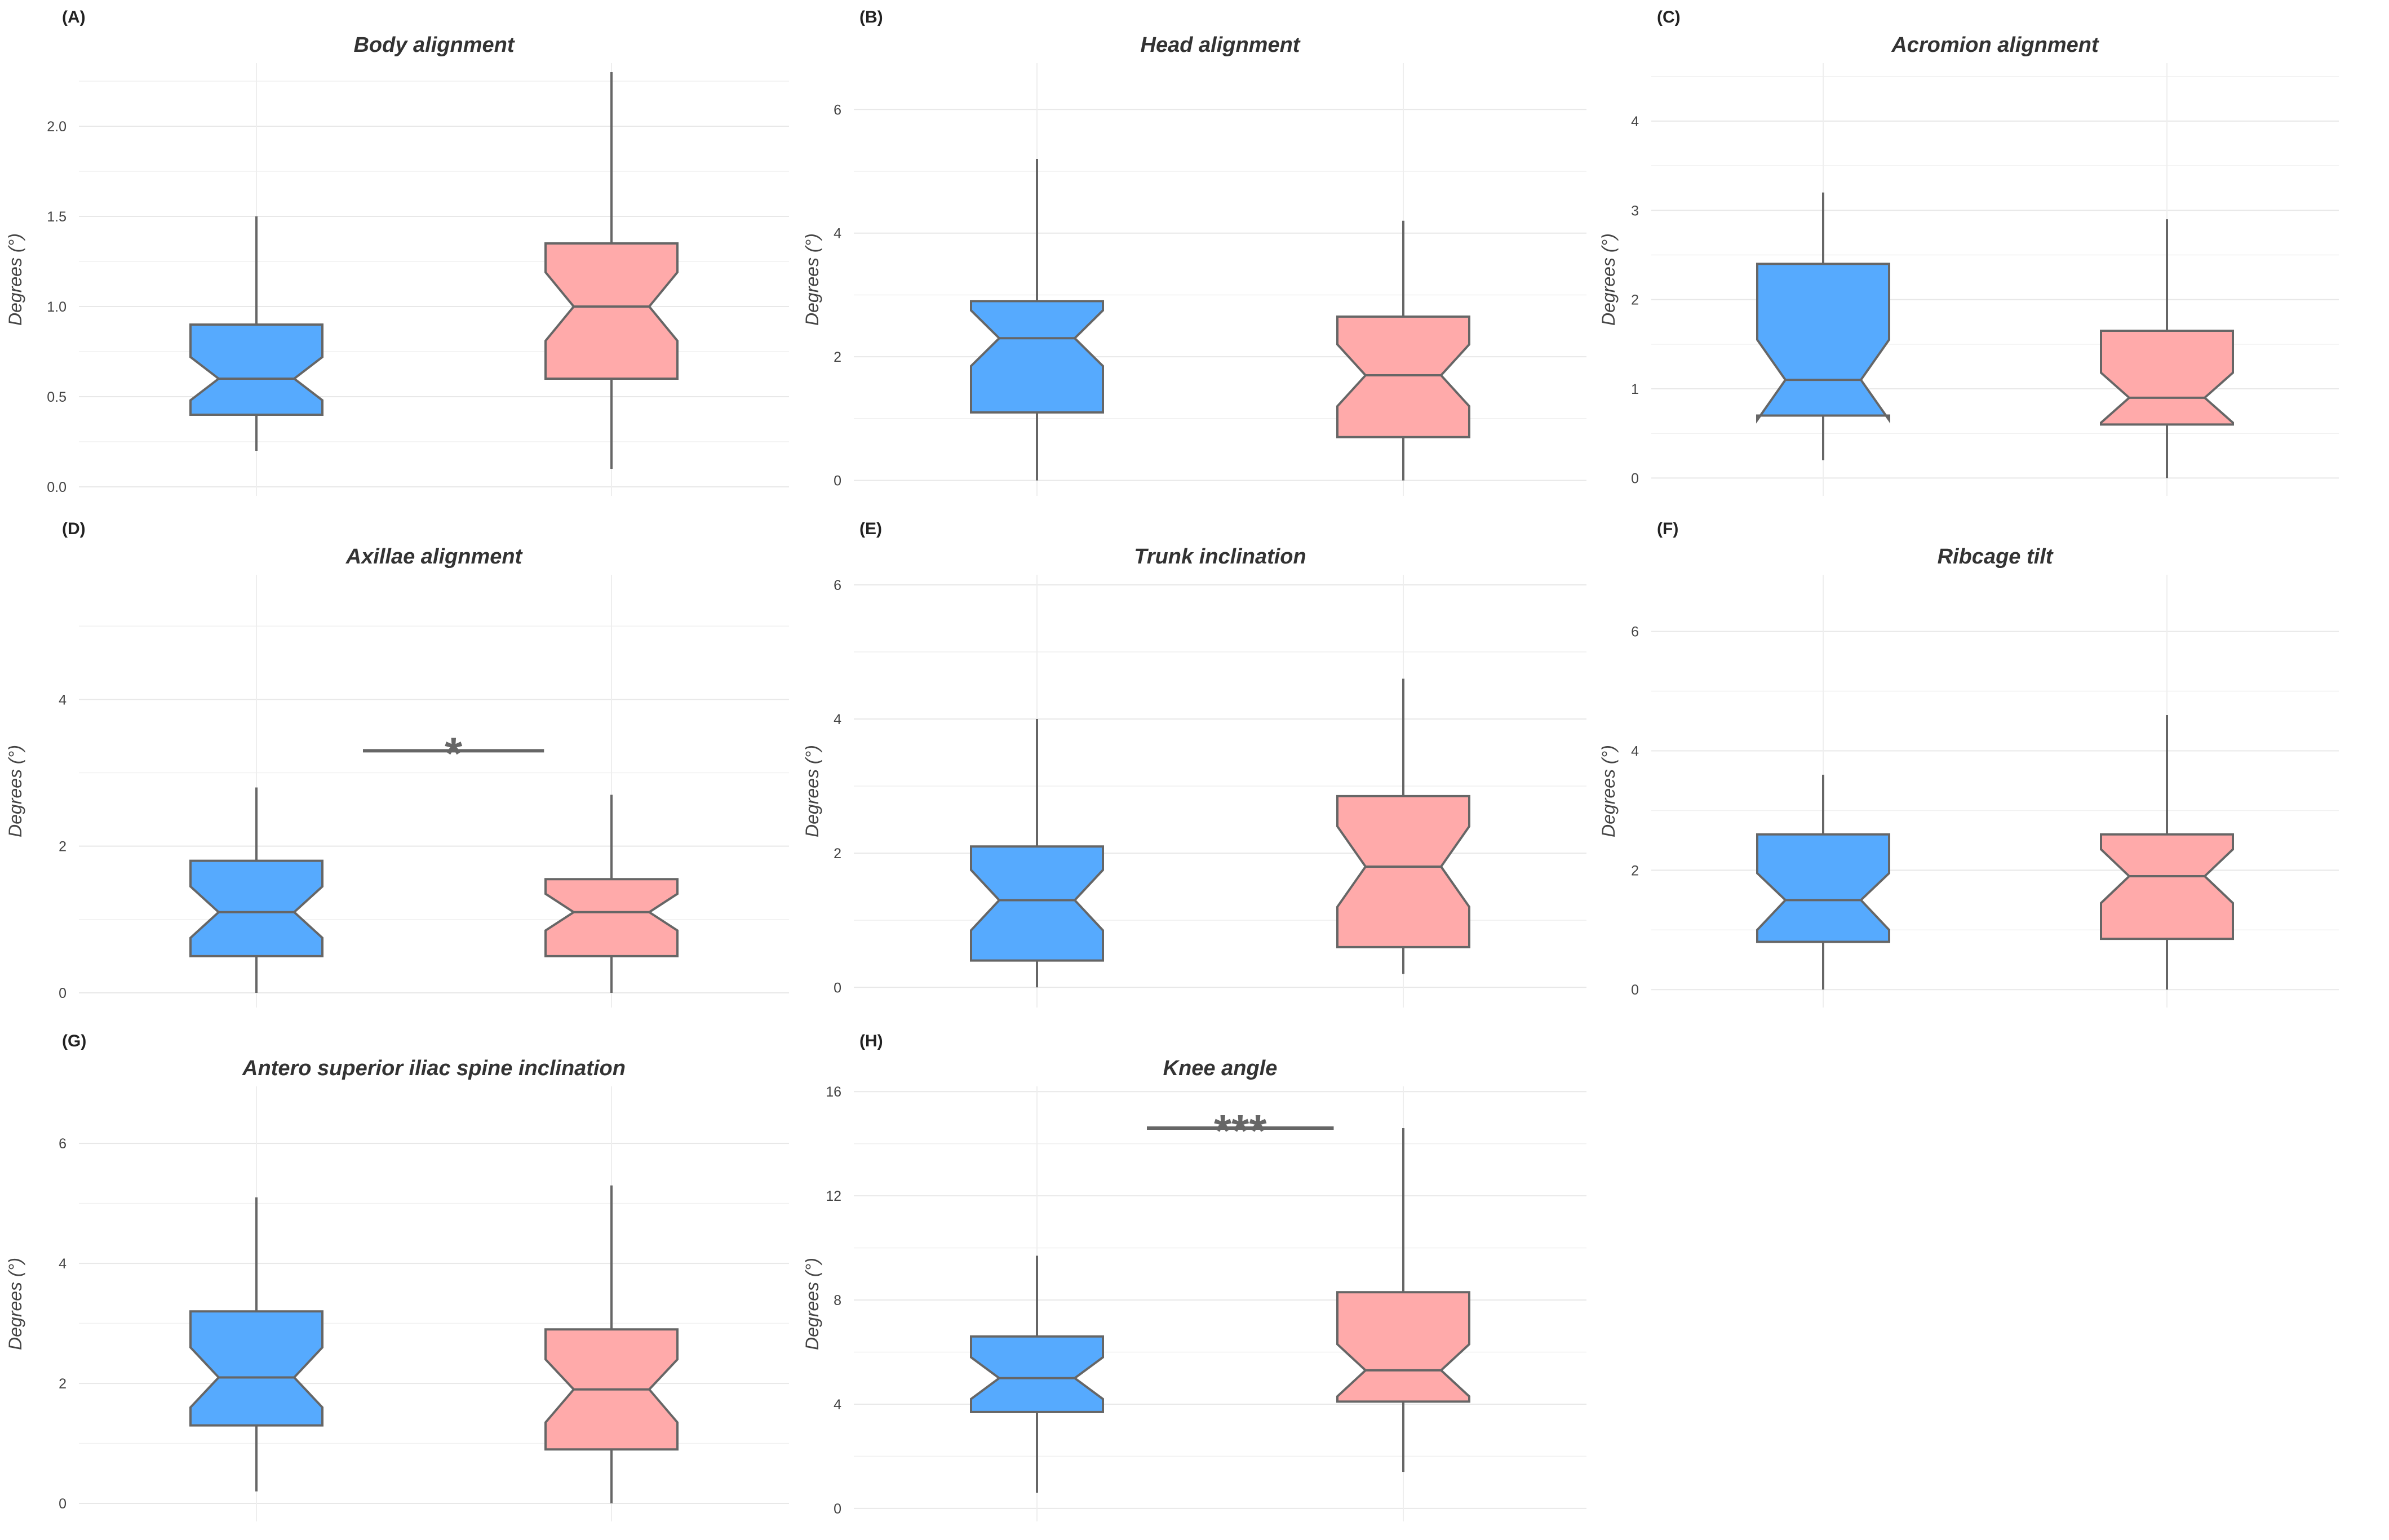  What do you see at coordinates (74, 529) in the screenshot?
I see `panel-tag: (D)` at bounding box center [74, 529].